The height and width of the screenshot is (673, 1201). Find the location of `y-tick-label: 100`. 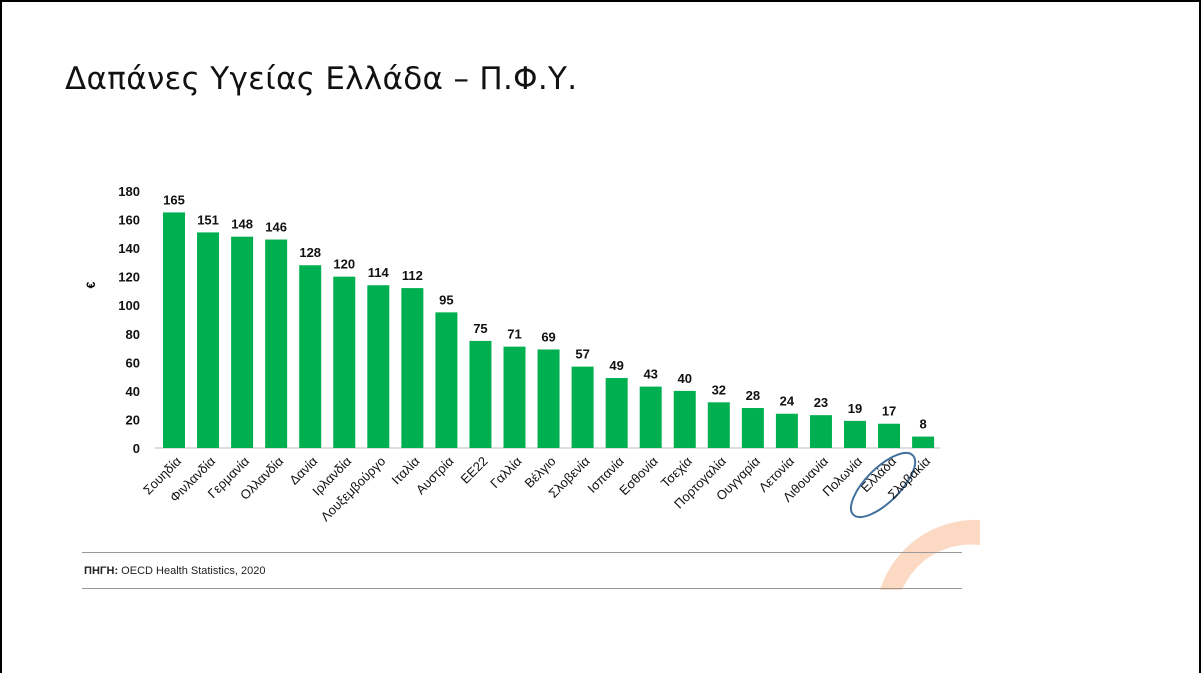

y-tick-label: 100 is located at coordinates (129, 305).